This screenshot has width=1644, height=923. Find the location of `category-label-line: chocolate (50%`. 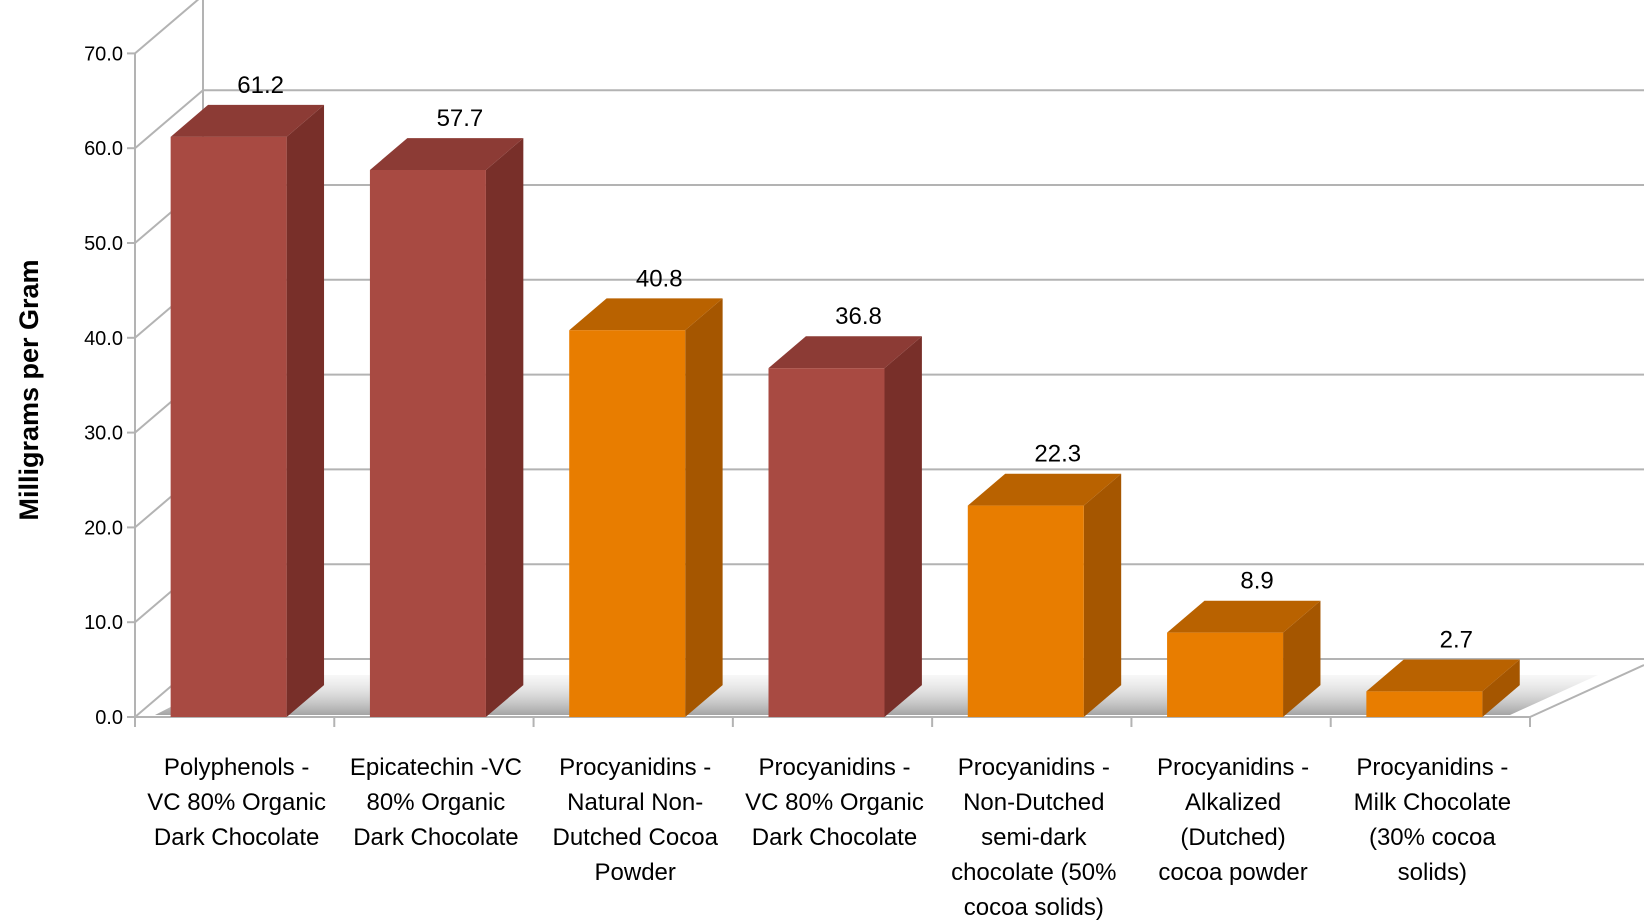

category-label-line: chocolate (50% is located at coordinates (1033, 872).